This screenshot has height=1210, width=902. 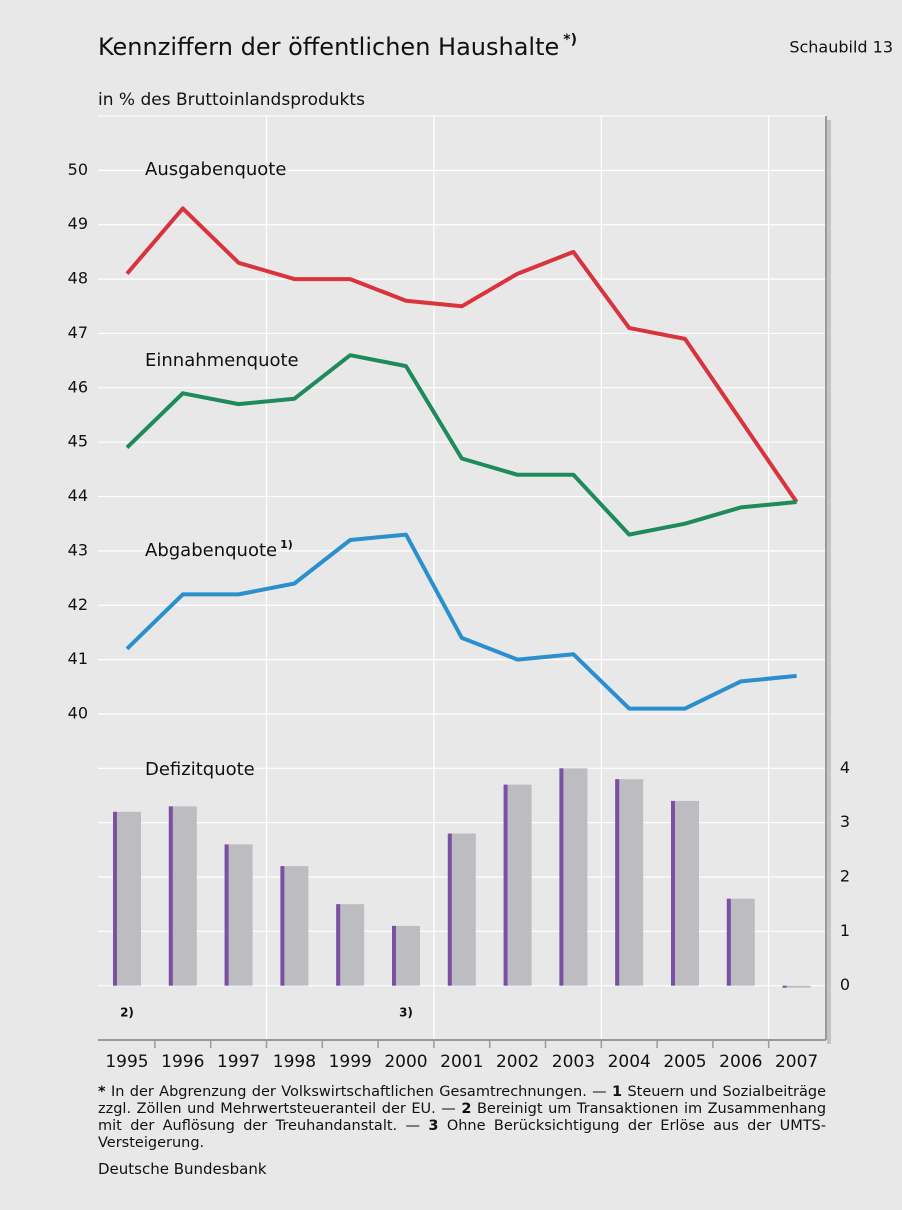 What do you see at coordinates (231, 100) in the screenshot?
I see `subtitle: in % des Bruttoinlandsprodukts` at bounding box center [231, 100].